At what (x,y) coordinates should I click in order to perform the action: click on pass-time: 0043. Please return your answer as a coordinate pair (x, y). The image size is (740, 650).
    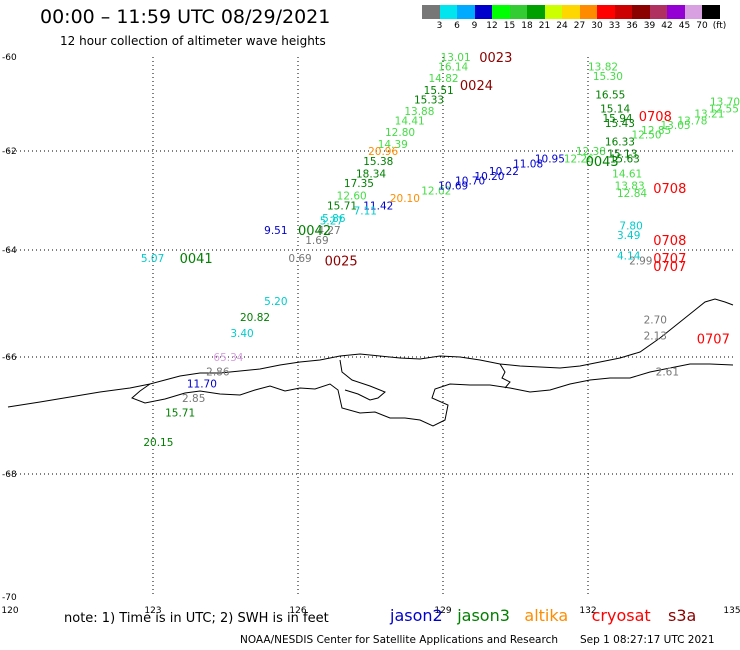
    Looking at the image, I should click on (602, 162).